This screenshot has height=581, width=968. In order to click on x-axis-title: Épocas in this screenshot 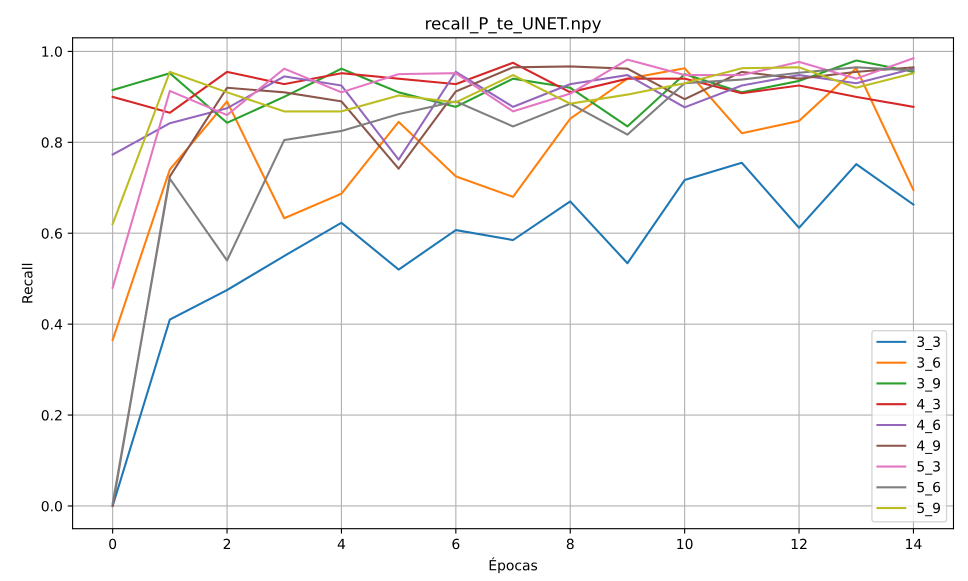, I will do `click(514, 565)`.